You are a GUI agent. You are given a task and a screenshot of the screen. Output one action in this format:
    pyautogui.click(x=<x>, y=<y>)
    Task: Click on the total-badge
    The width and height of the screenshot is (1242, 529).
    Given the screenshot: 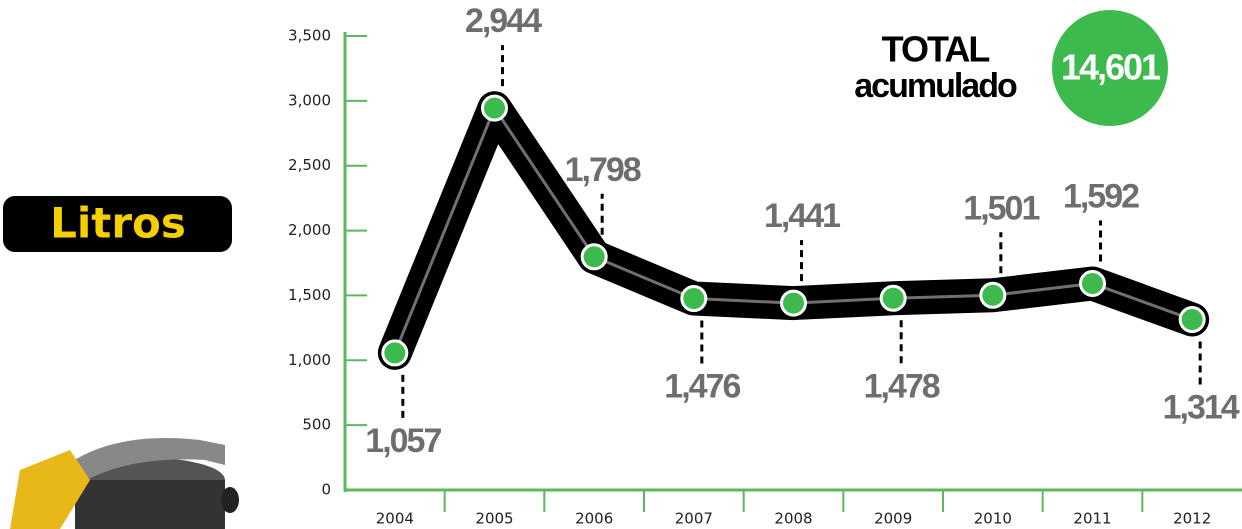 What is the action you would take?
    pyautogui.click(x=1110, y=68)
    